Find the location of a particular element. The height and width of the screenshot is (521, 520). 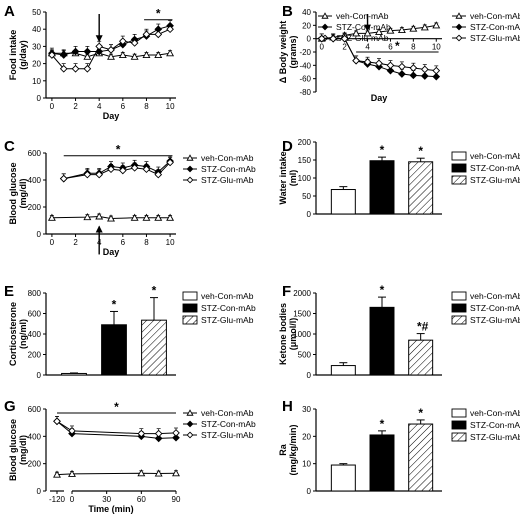

panel-letter: D is located at coordinates (287, 146).